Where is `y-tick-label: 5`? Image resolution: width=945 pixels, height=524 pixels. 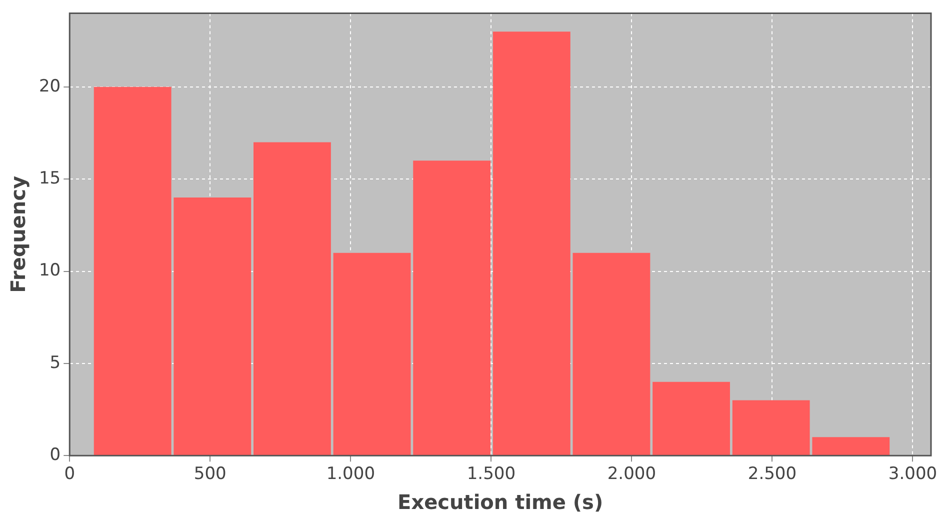 y-tick-label: 5 is located at coordinates (55, 362).